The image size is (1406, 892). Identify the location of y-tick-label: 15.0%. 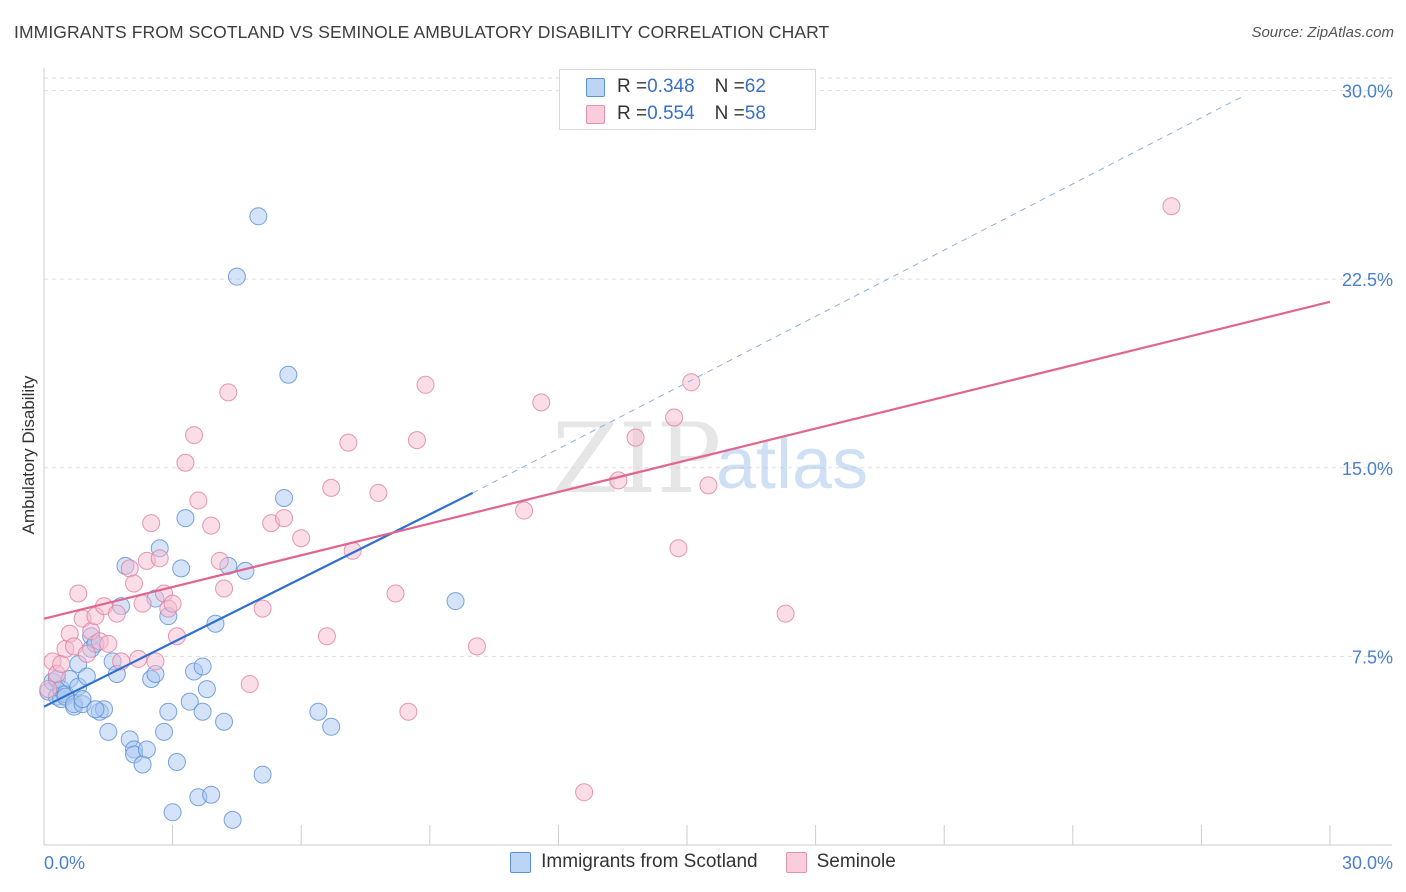
(1367, 469).